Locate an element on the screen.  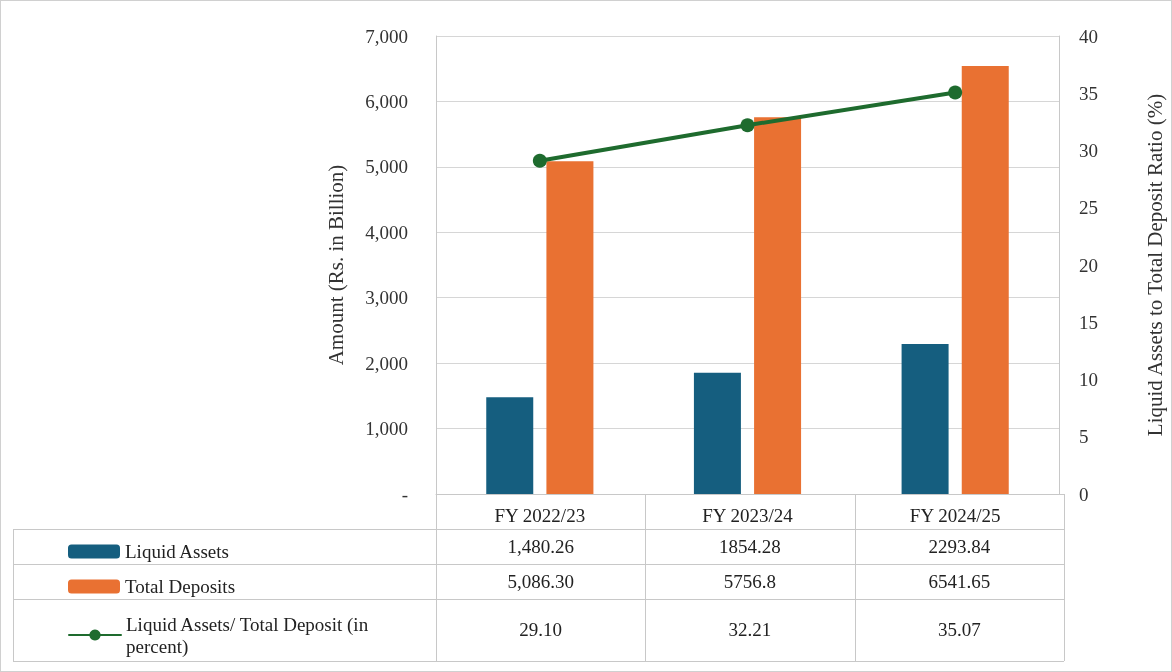
x-tick-label: FY 2023/24 is located at coordinates (748, 515).